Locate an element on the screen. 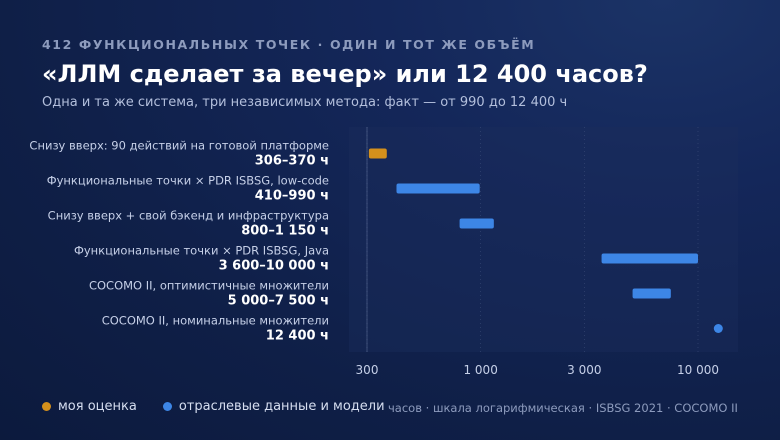 This screenshot has height=440, width=780. row-label: Функциональные точки × PDR ISBSG, Java is located at coordinates (201, 251).